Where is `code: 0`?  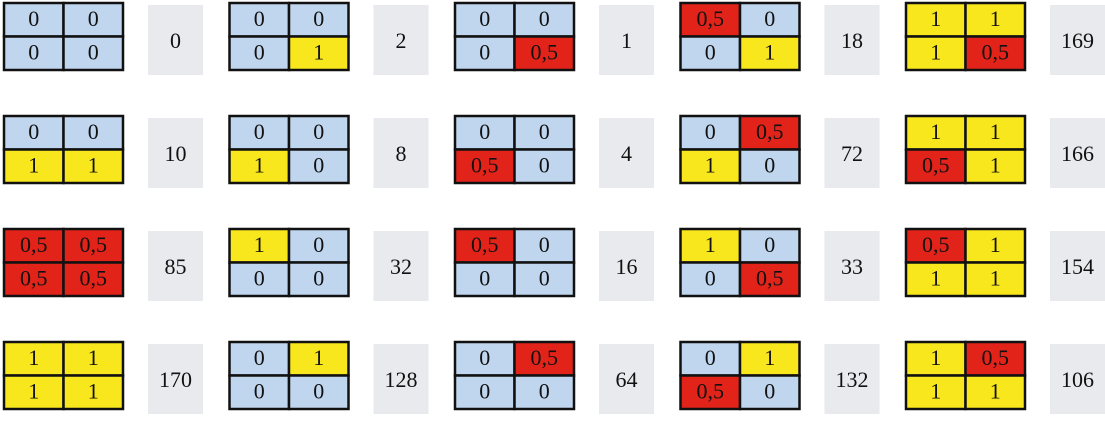
code: 0 is located at coordinates (175, 40).